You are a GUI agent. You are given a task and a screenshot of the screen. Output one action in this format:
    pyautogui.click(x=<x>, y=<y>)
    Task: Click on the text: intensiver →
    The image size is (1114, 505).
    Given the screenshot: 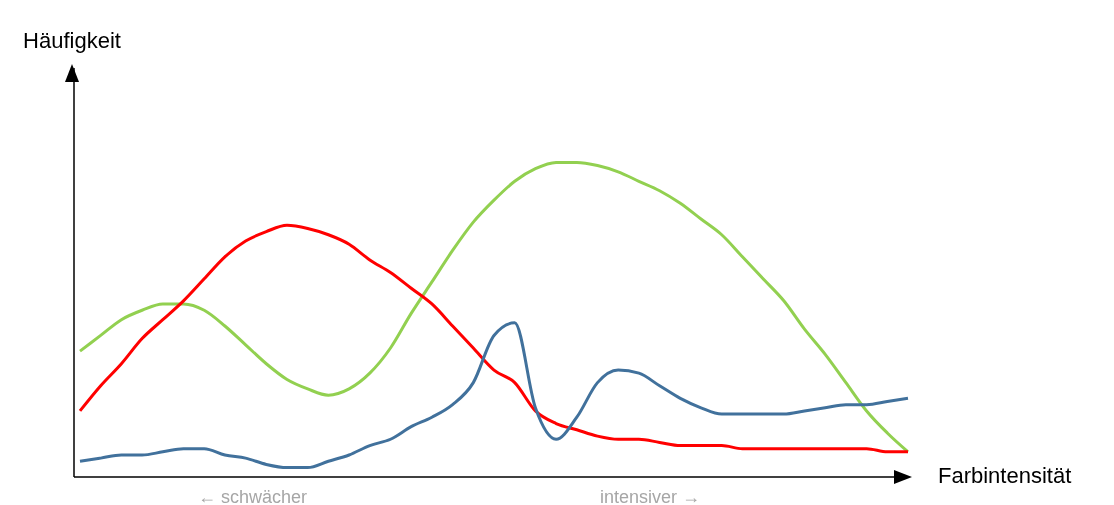 What is the action you would take?
    pyautogui.click(x=650, y=496)
    